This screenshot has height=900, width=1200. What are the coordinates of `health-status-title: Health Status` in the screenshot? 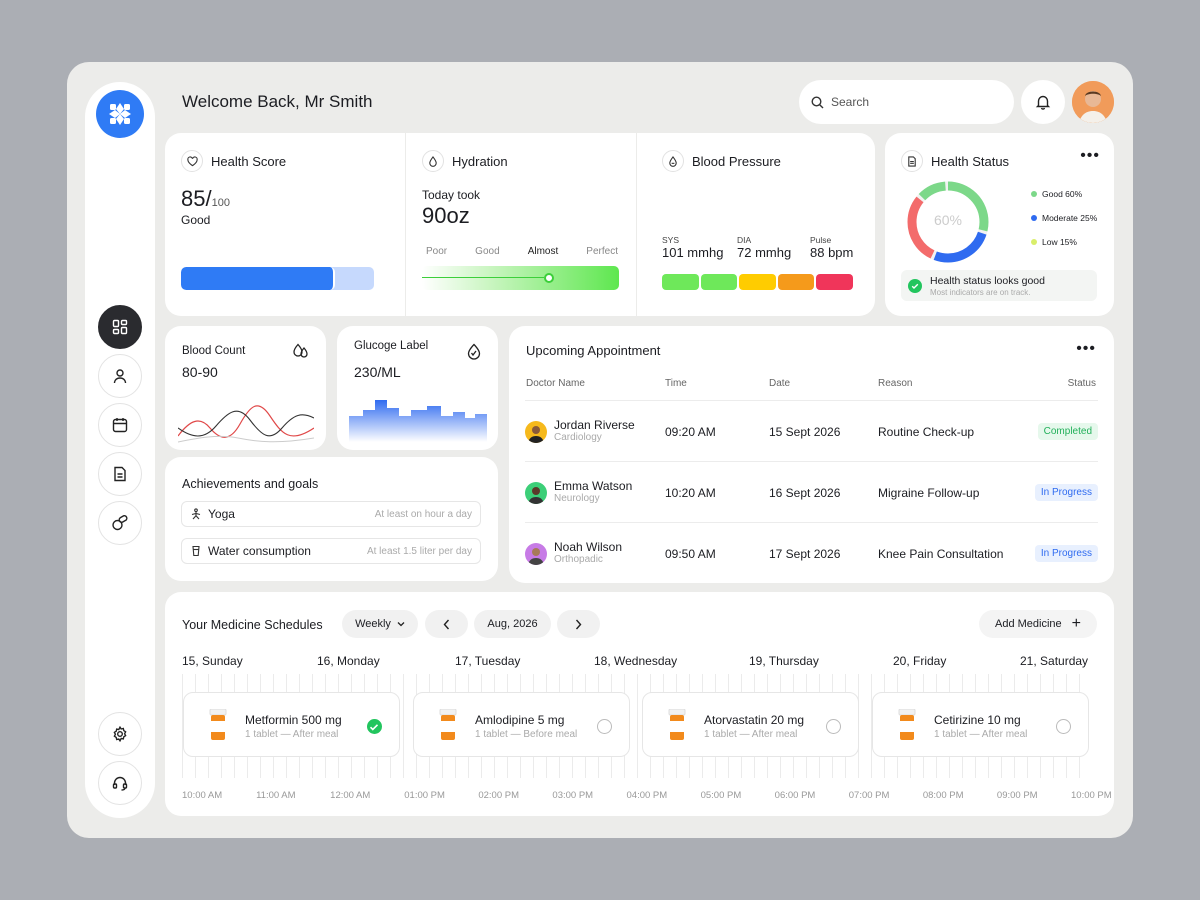 It's located at (970, 161).